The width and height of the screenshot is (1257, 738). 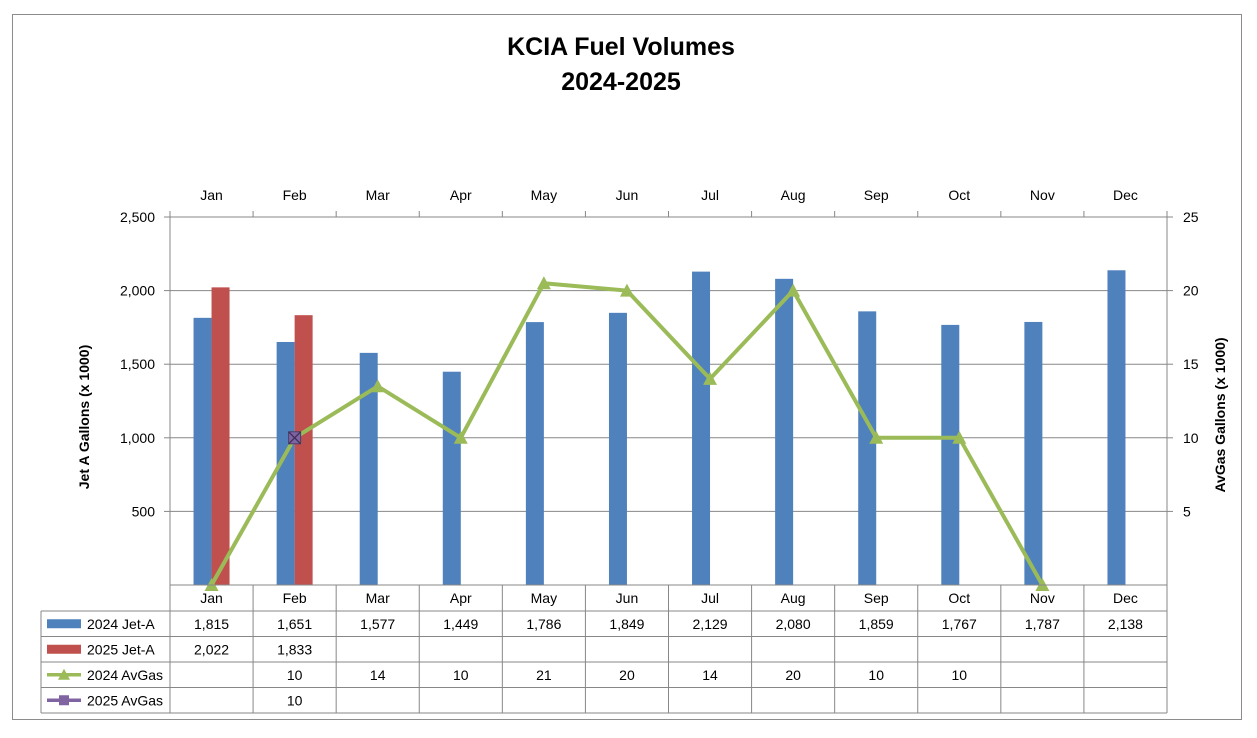 I want to click on table-header-cell: Sep, so click(x=876, y=598).